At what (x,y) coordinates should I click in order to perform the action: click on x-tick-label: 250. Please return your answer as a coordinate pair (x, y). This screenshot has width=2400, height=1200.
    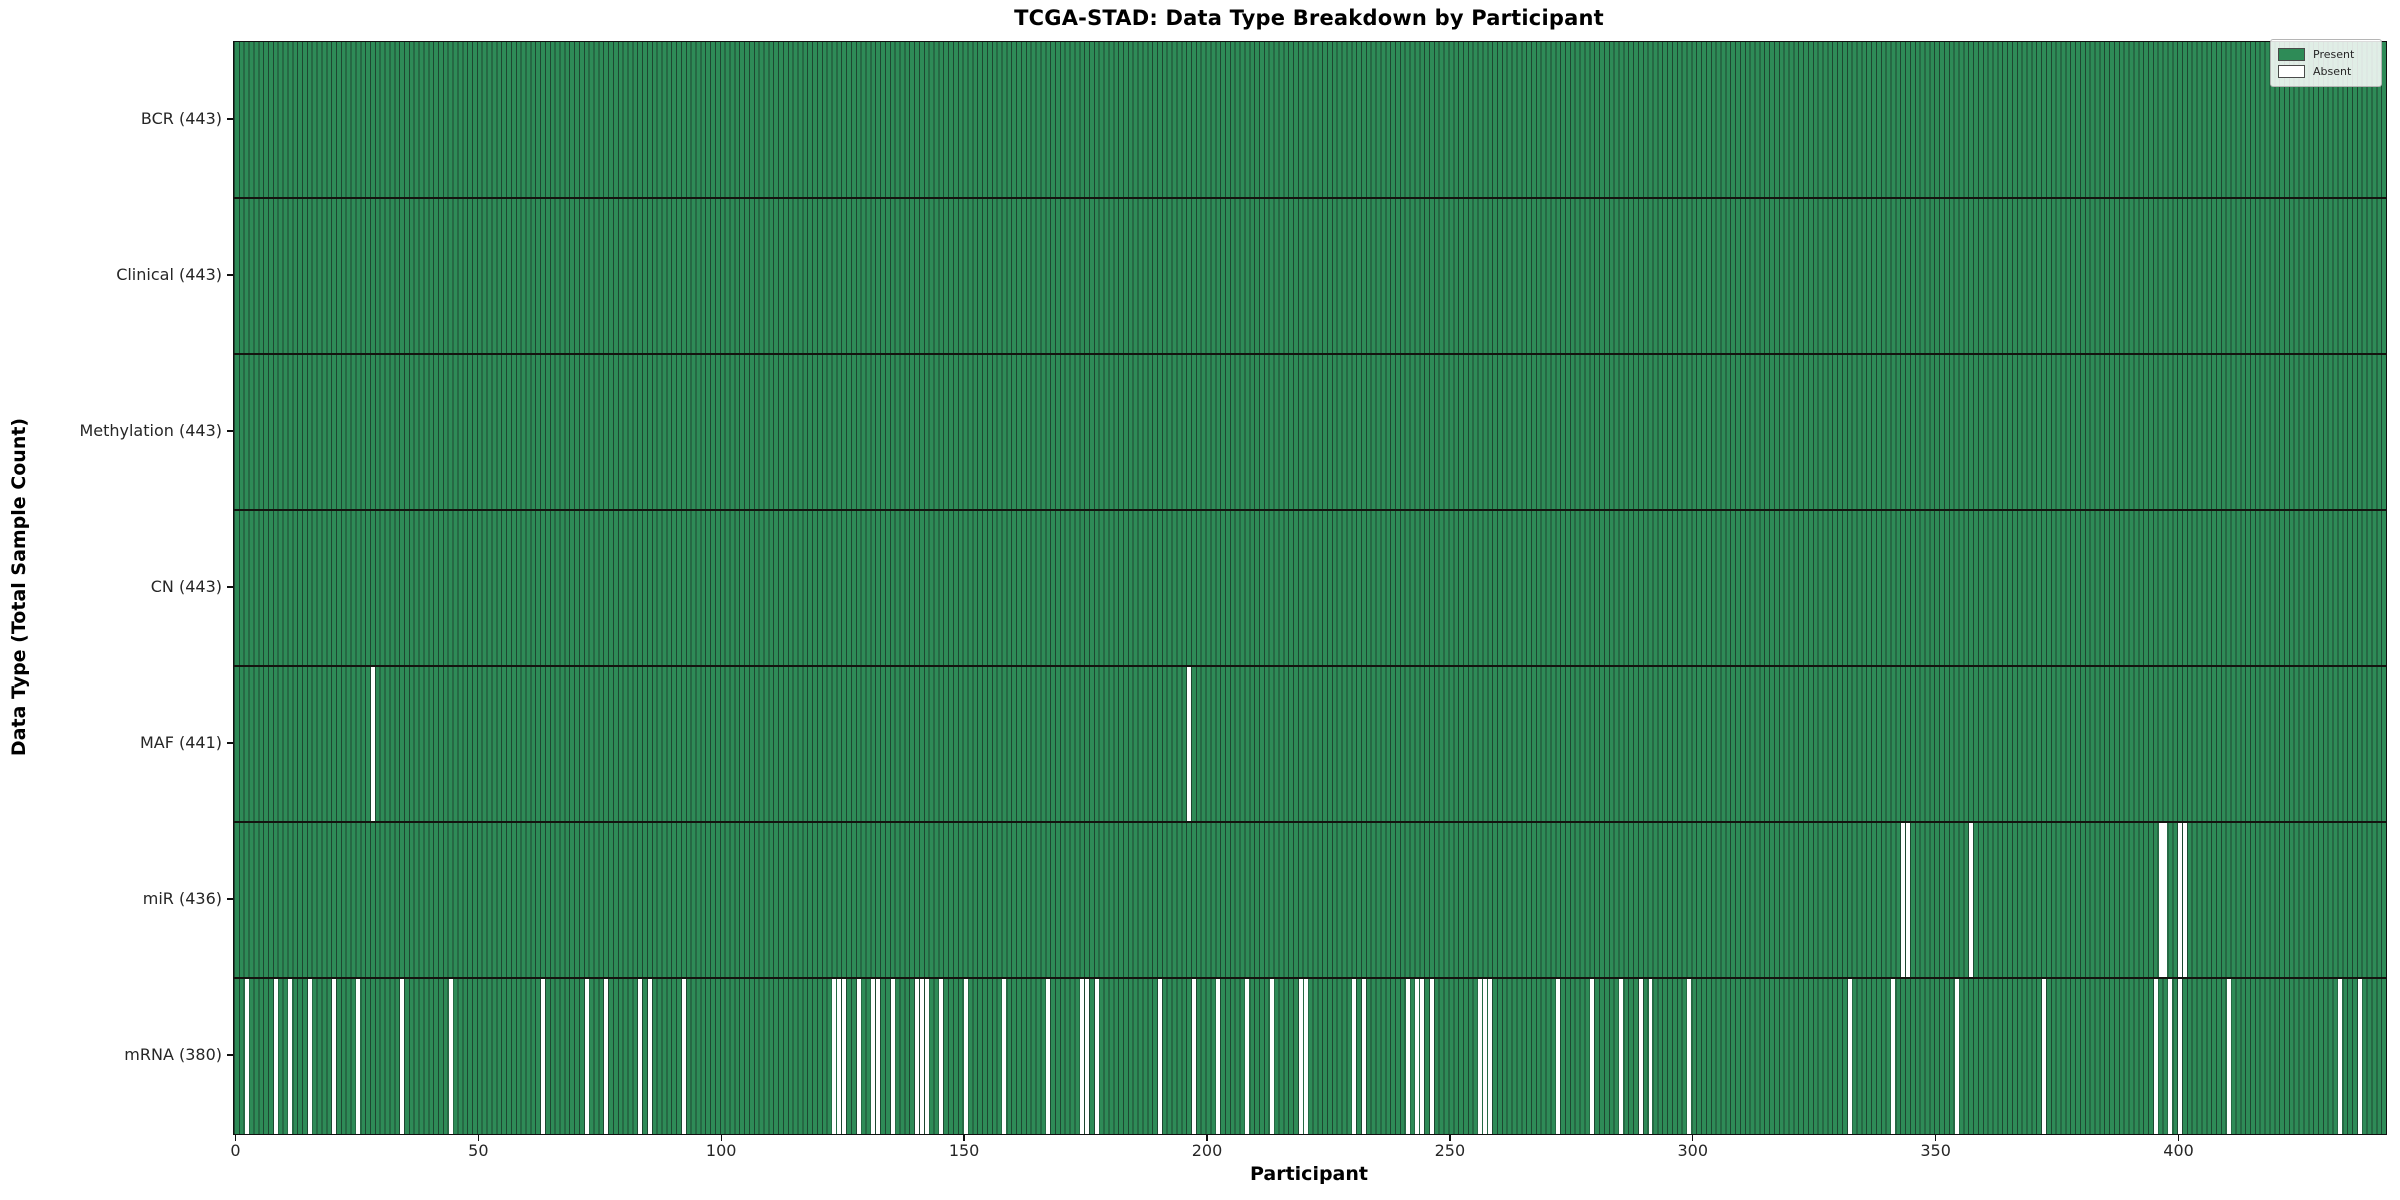
    Looking at the image, I should click on (1450, 1150).